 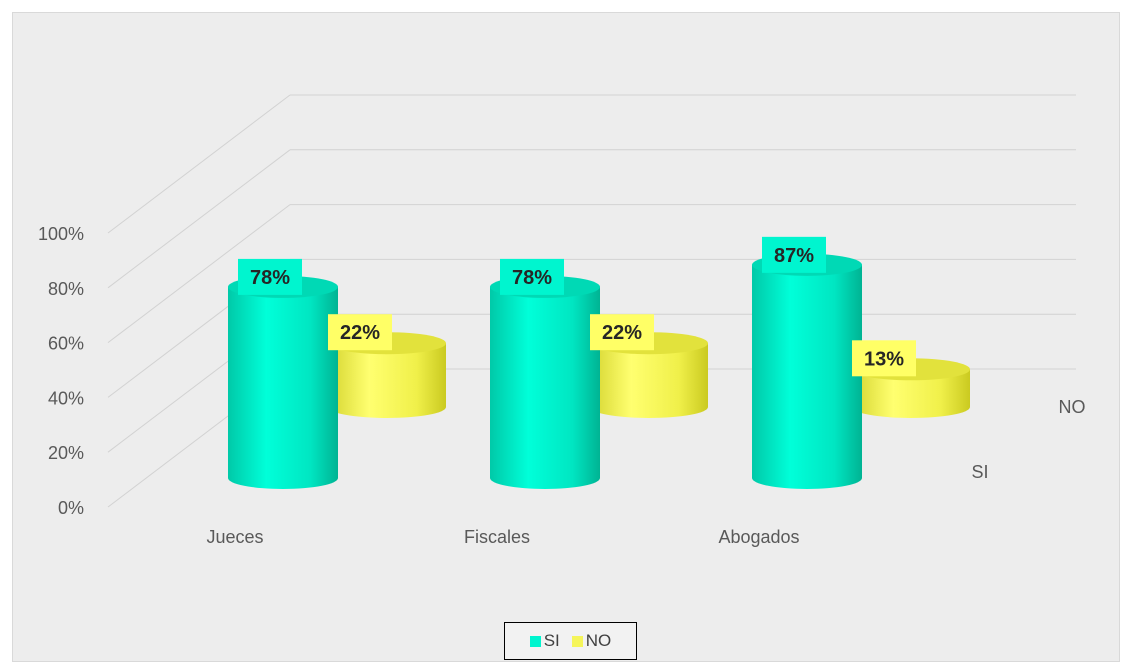 I want to click on x-category-label: Abogados, so click(x=758, y=537).